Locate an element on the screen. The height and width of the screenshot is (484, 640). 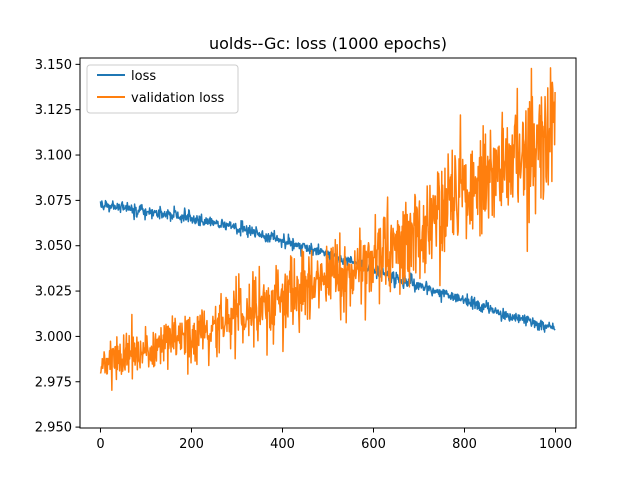
y-tick-label: 3.000 is located at coordinates (53, 337).